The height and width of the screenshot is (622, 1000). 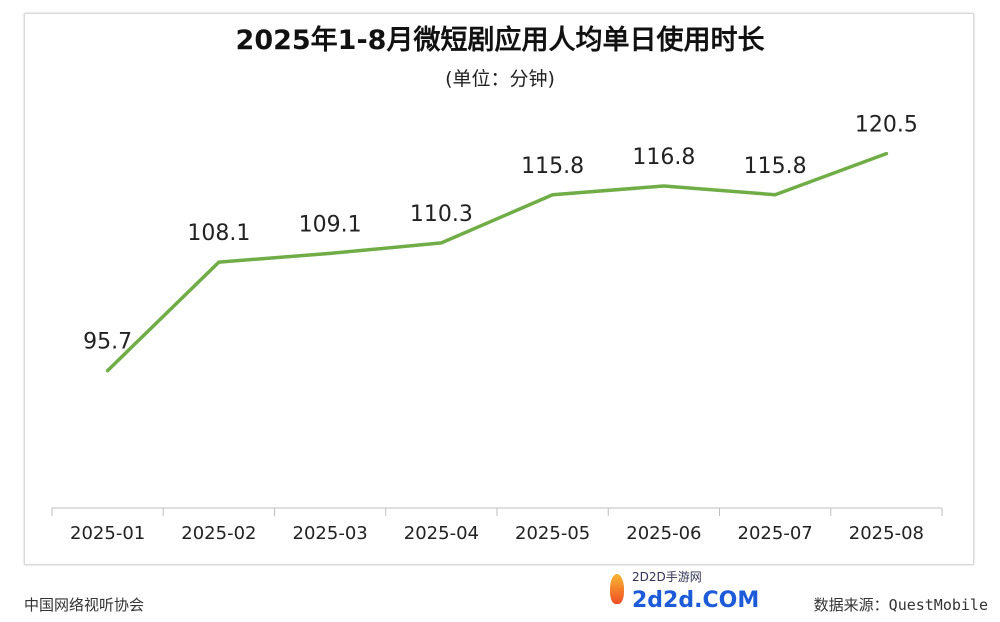 What do you see at coordinates (617, 589) in the screenshot?
I see `flame-icon` at bounding box center [617, 589].